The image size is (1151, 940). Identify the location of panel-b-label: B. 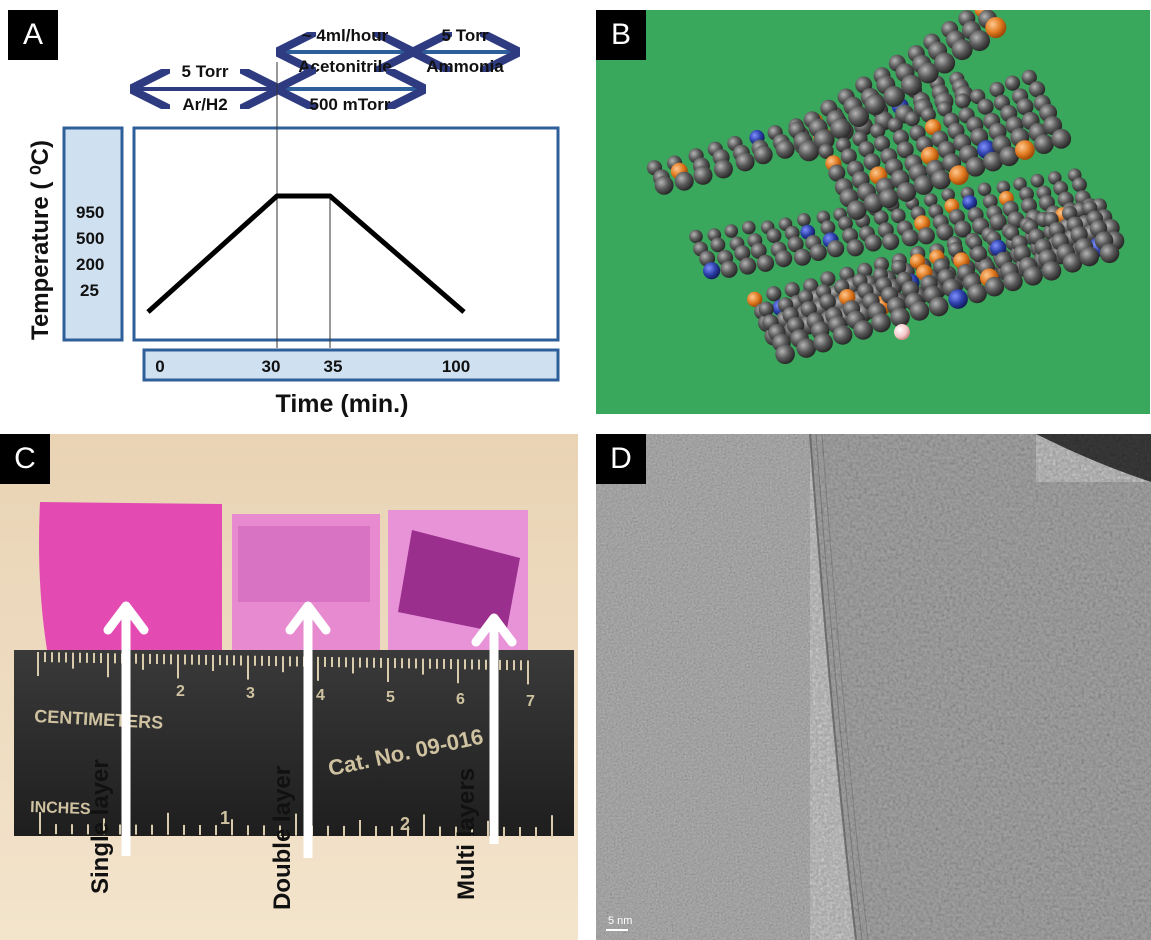
(621, 35).